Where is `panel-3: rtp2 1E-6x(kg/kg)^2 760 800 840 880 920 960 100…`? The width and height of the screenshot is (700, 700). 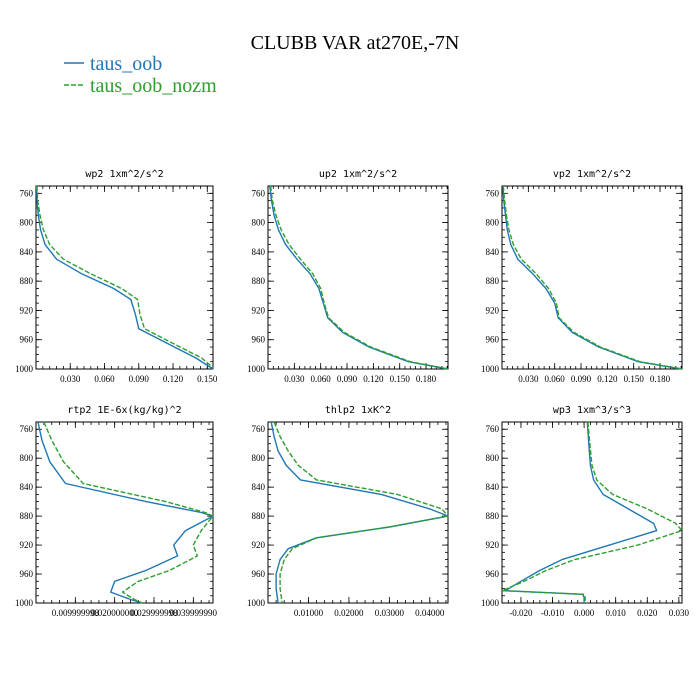 panel-3: rtp2 1E-6x(kg/kg)^2 760 800 840 880 920 960 100… is located at coordinates (116, 511).